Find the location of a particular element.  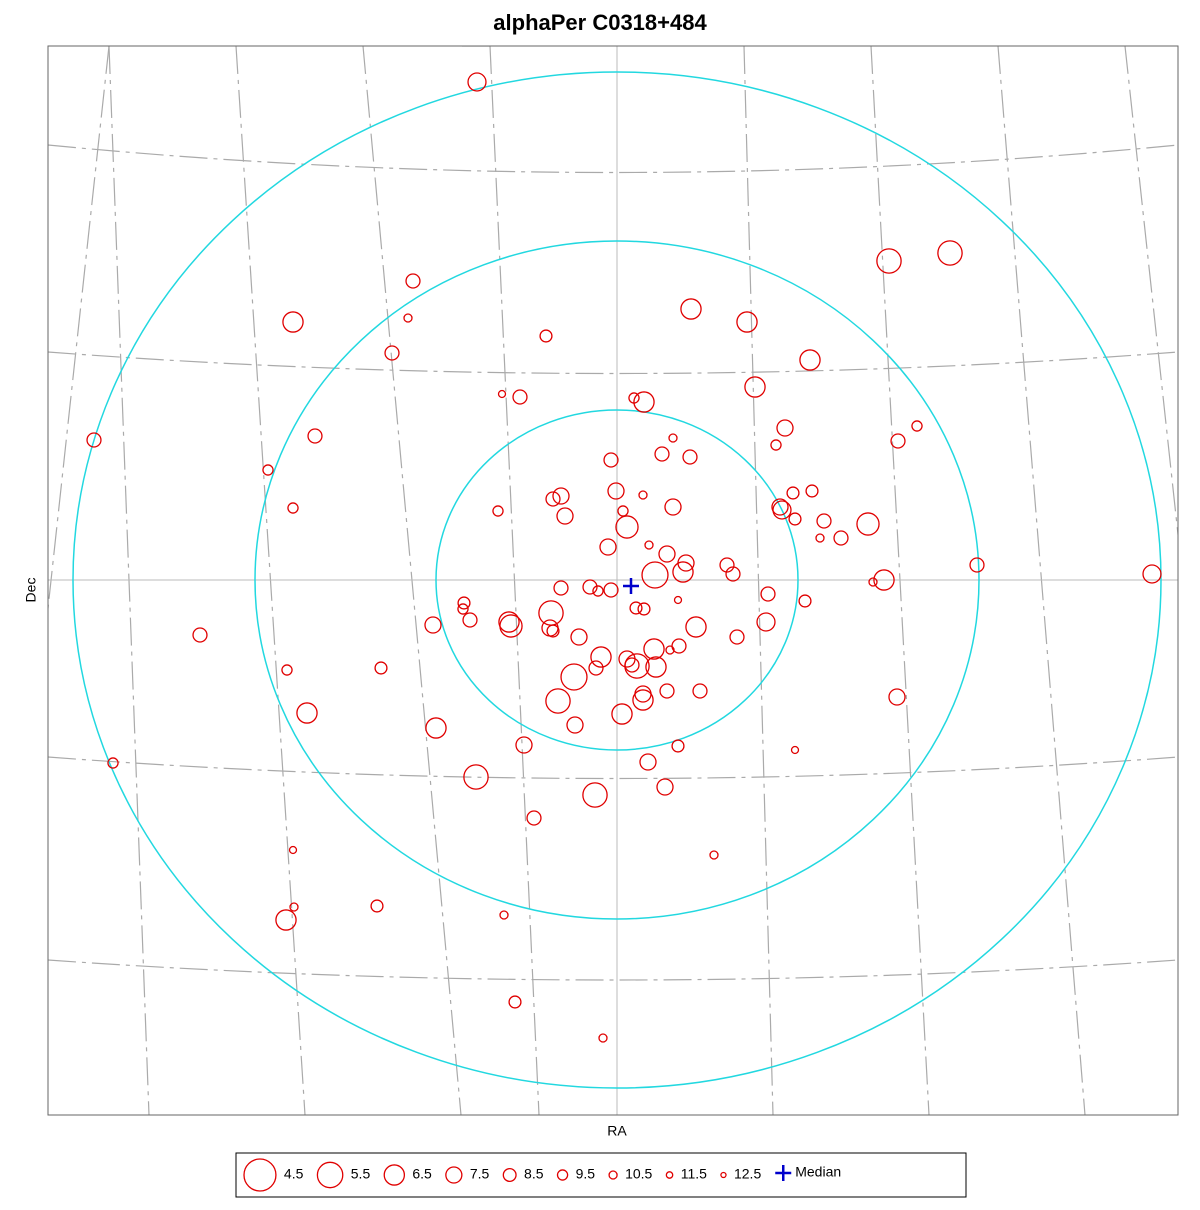

chart-title: alphaPer C0318+484 is located at coordinates (600, 22).